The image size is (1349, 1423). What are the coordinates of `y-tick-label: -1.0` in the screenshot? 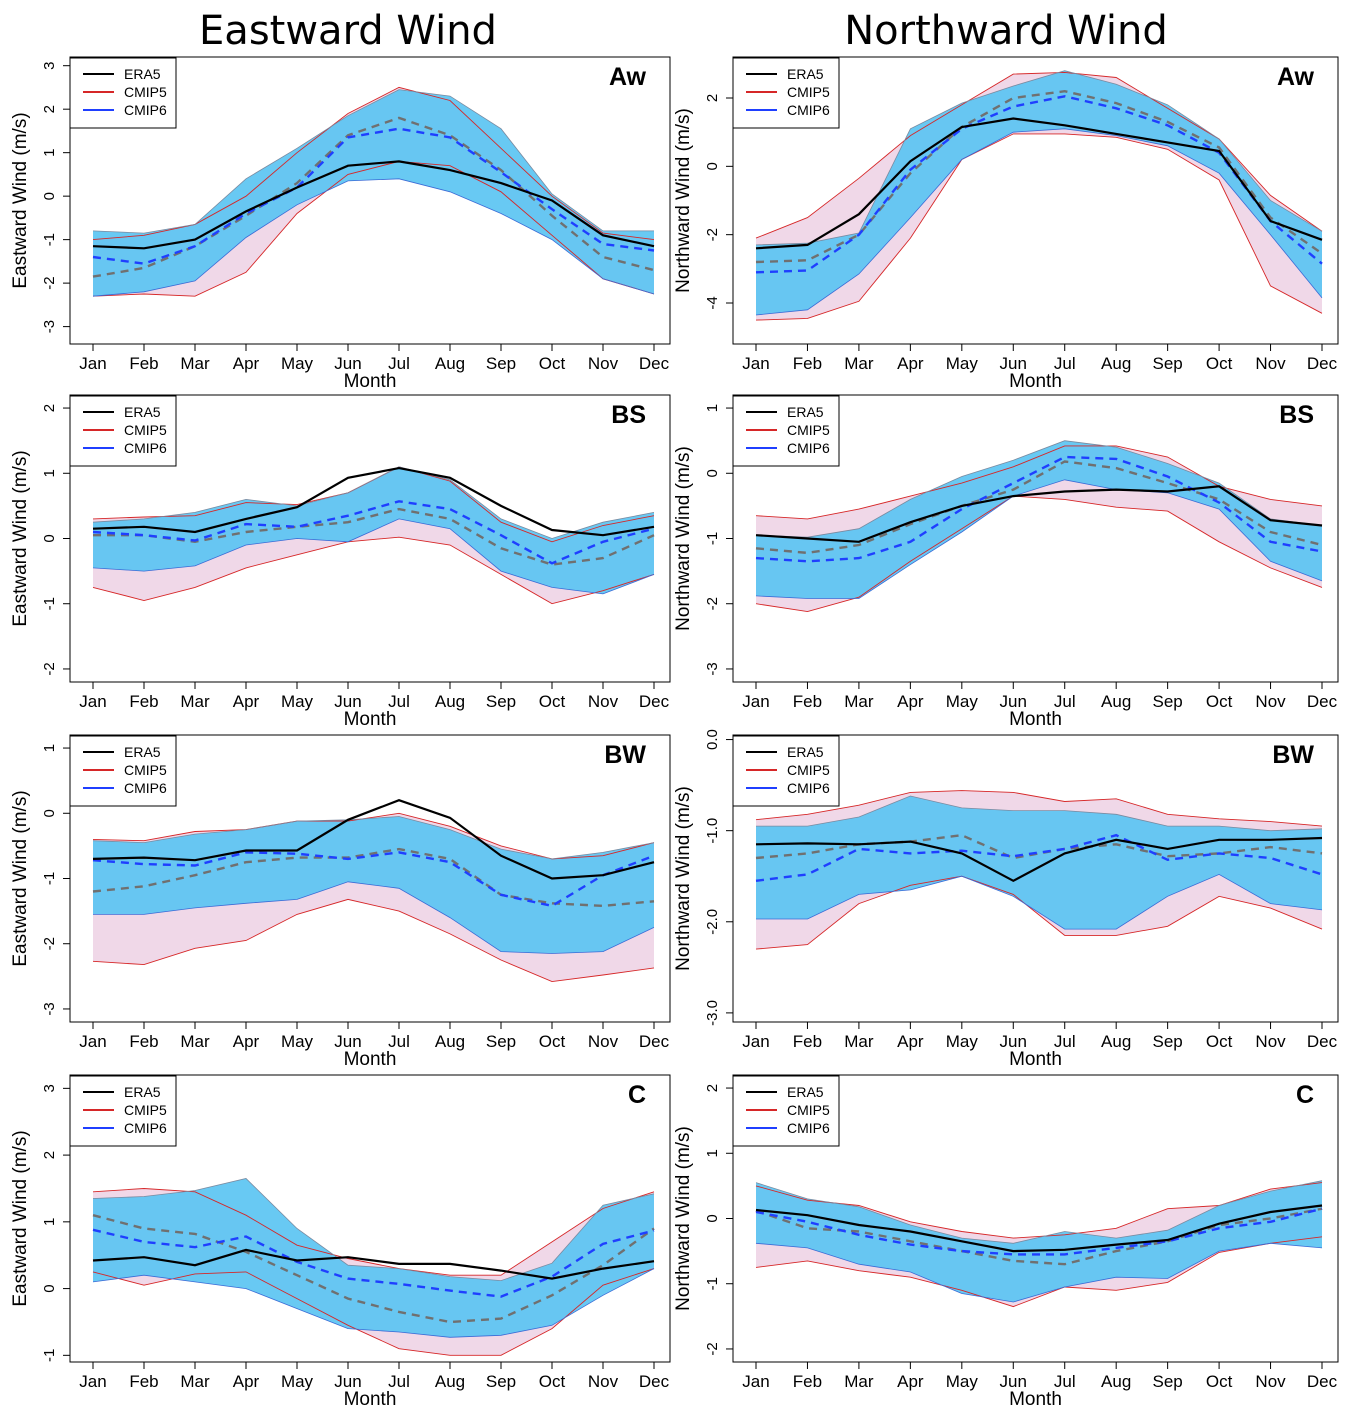 It's located at (712, 831).